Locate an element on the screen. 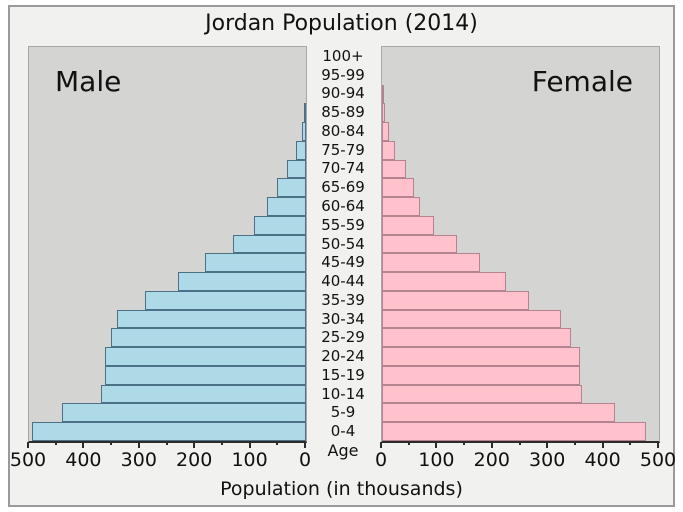  male-axis-tick-100-label: 100 is located at coordinates (249, 460).